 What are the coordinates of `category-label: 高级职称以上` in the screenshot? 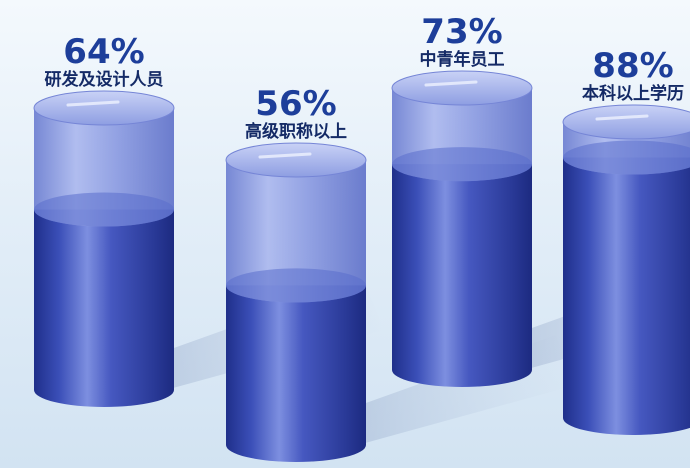 It's located at (296, 131).